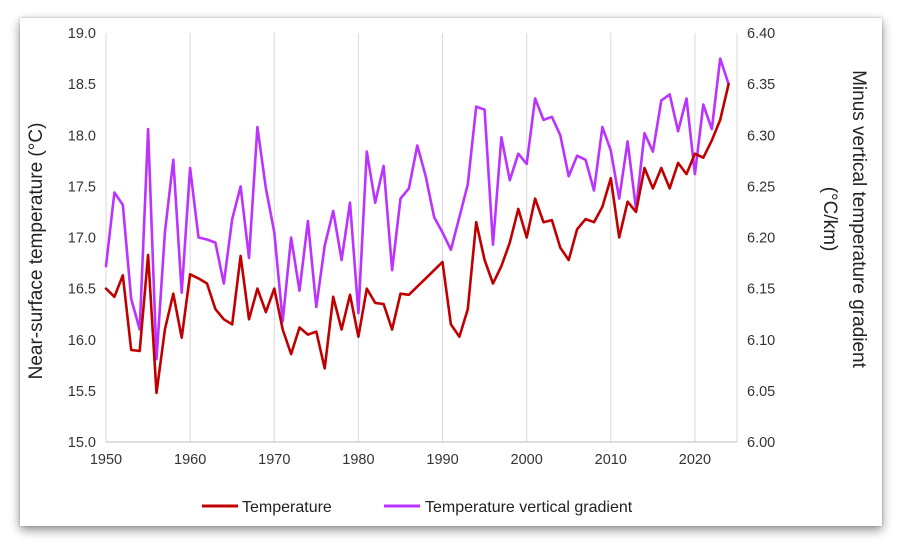 The image size is (909, 559). Describe the element at coordinates (761, 290) in the screenshot. I see `right-y-tick-6.15: 6.15` at that location.